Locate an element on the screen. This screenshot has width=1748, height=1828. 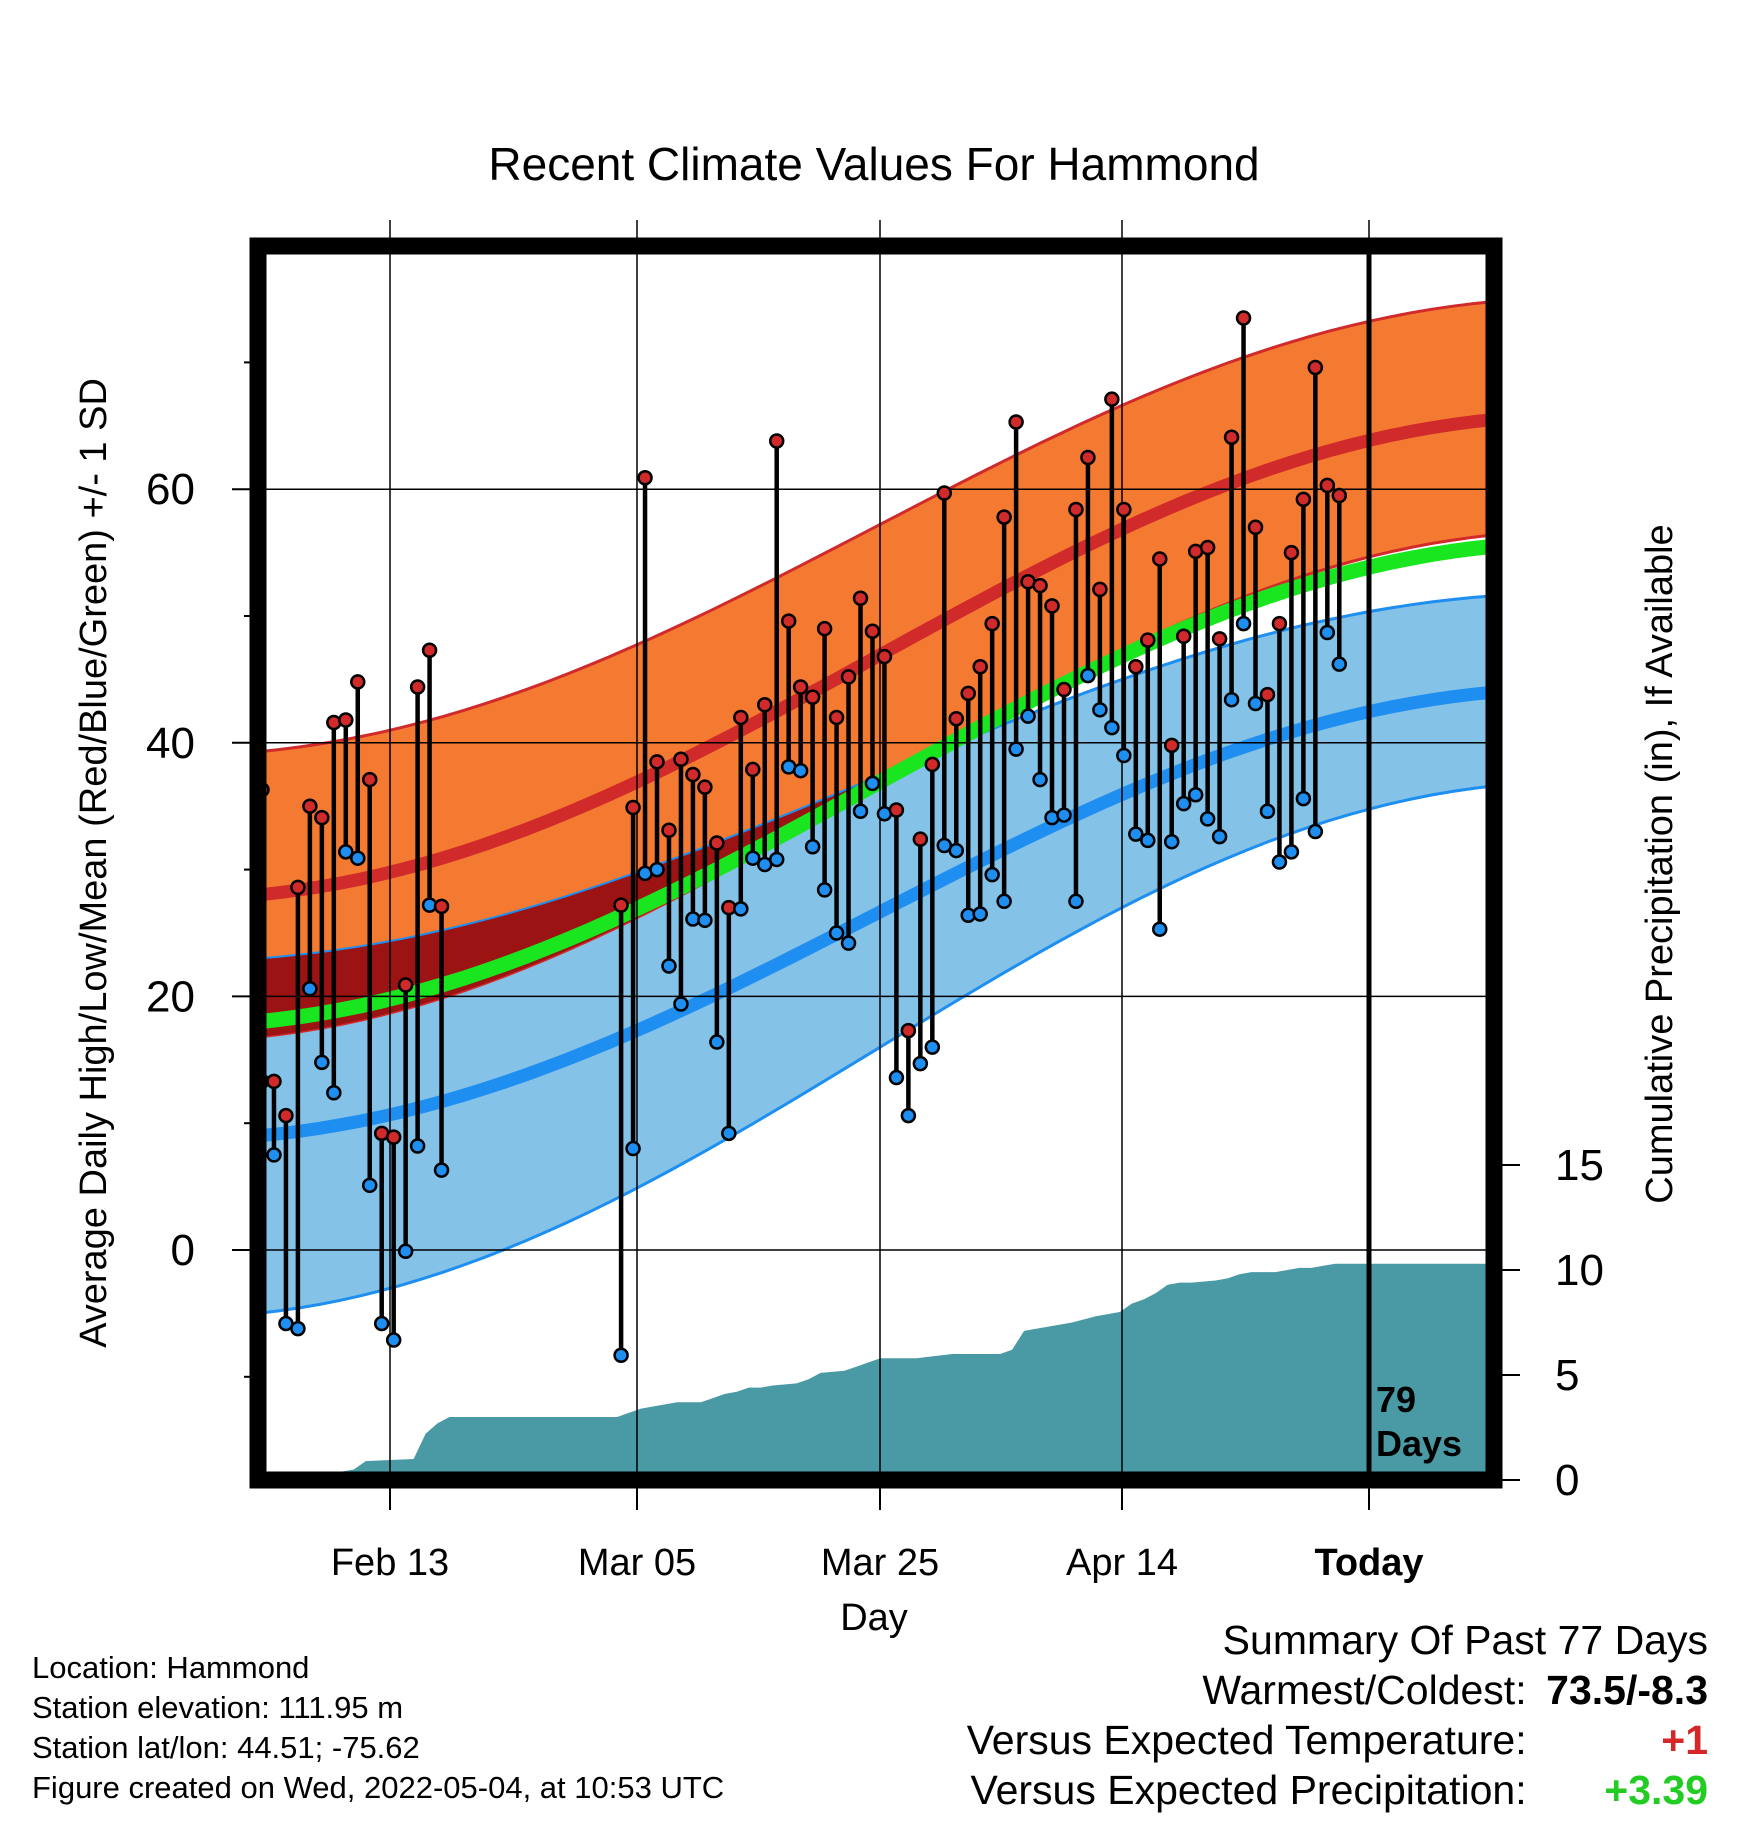
warmest-coldest-value: 73.5/-8.3 is located at coordinates (1627, 1690).